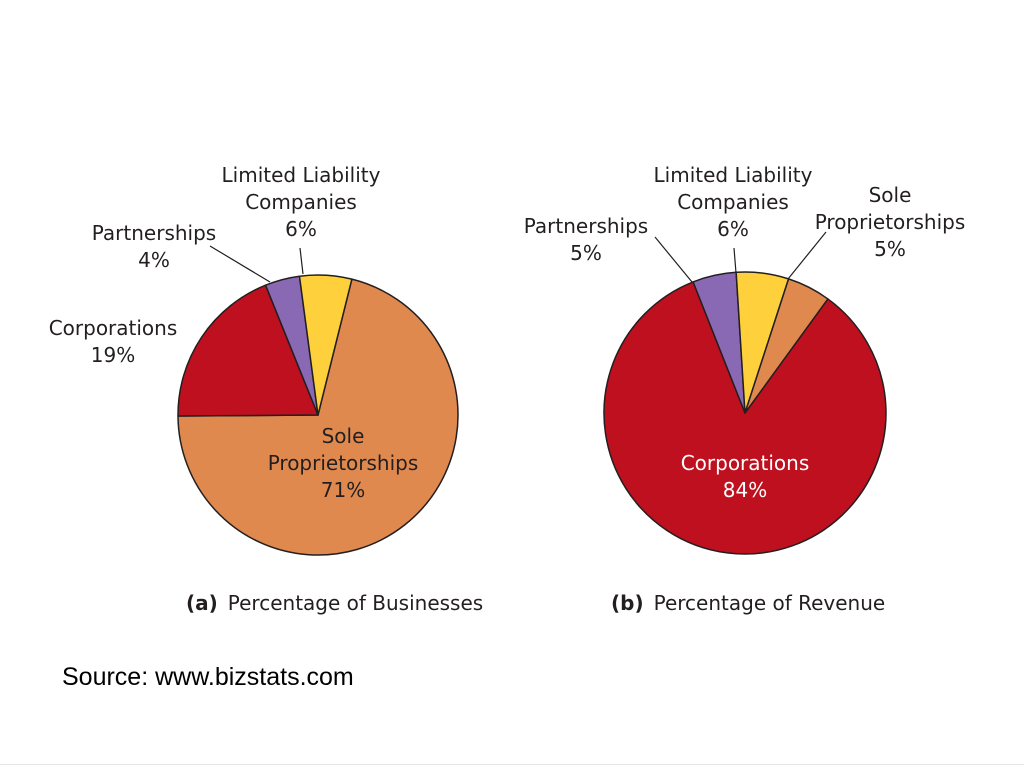 Image resolution: width=1024 pixels, height=768 pixels. What do you see at coordinates (586, 239) in the screenshot?
I see `slice-label-partnerships: Partnerships 5%` at bounding box center [586, 239].